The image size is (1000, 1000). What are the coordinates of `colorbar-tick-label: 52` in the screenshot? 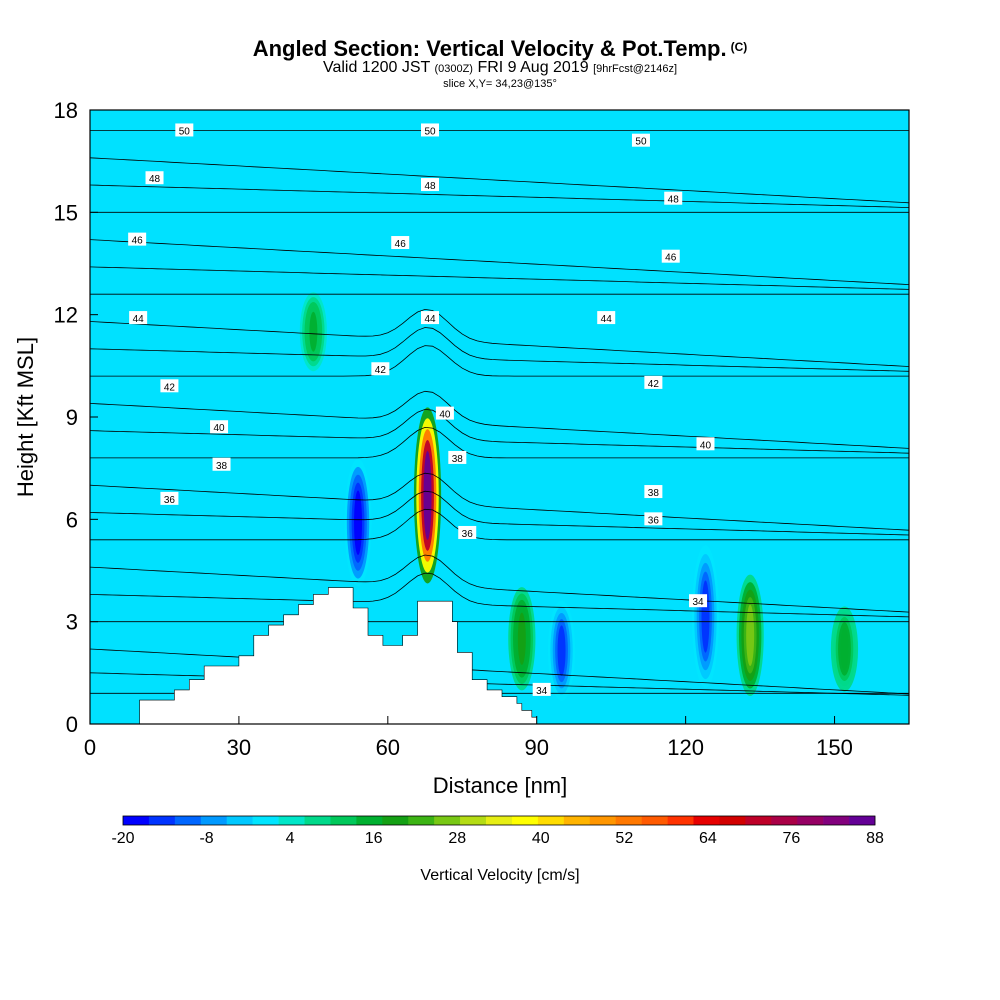 It's located at (624, 838).